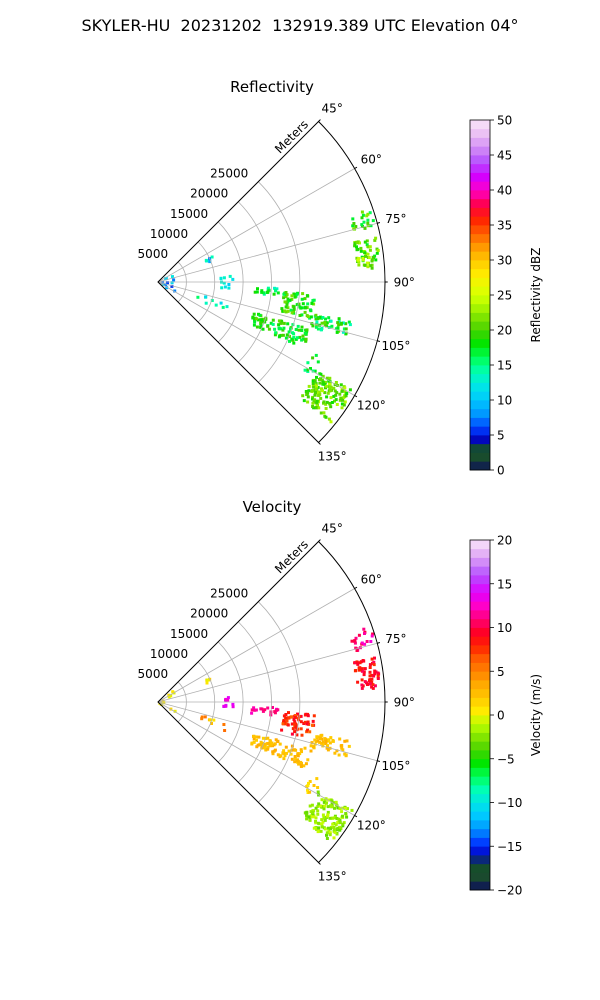  I want to click on sector-outline, so click(271, 702).